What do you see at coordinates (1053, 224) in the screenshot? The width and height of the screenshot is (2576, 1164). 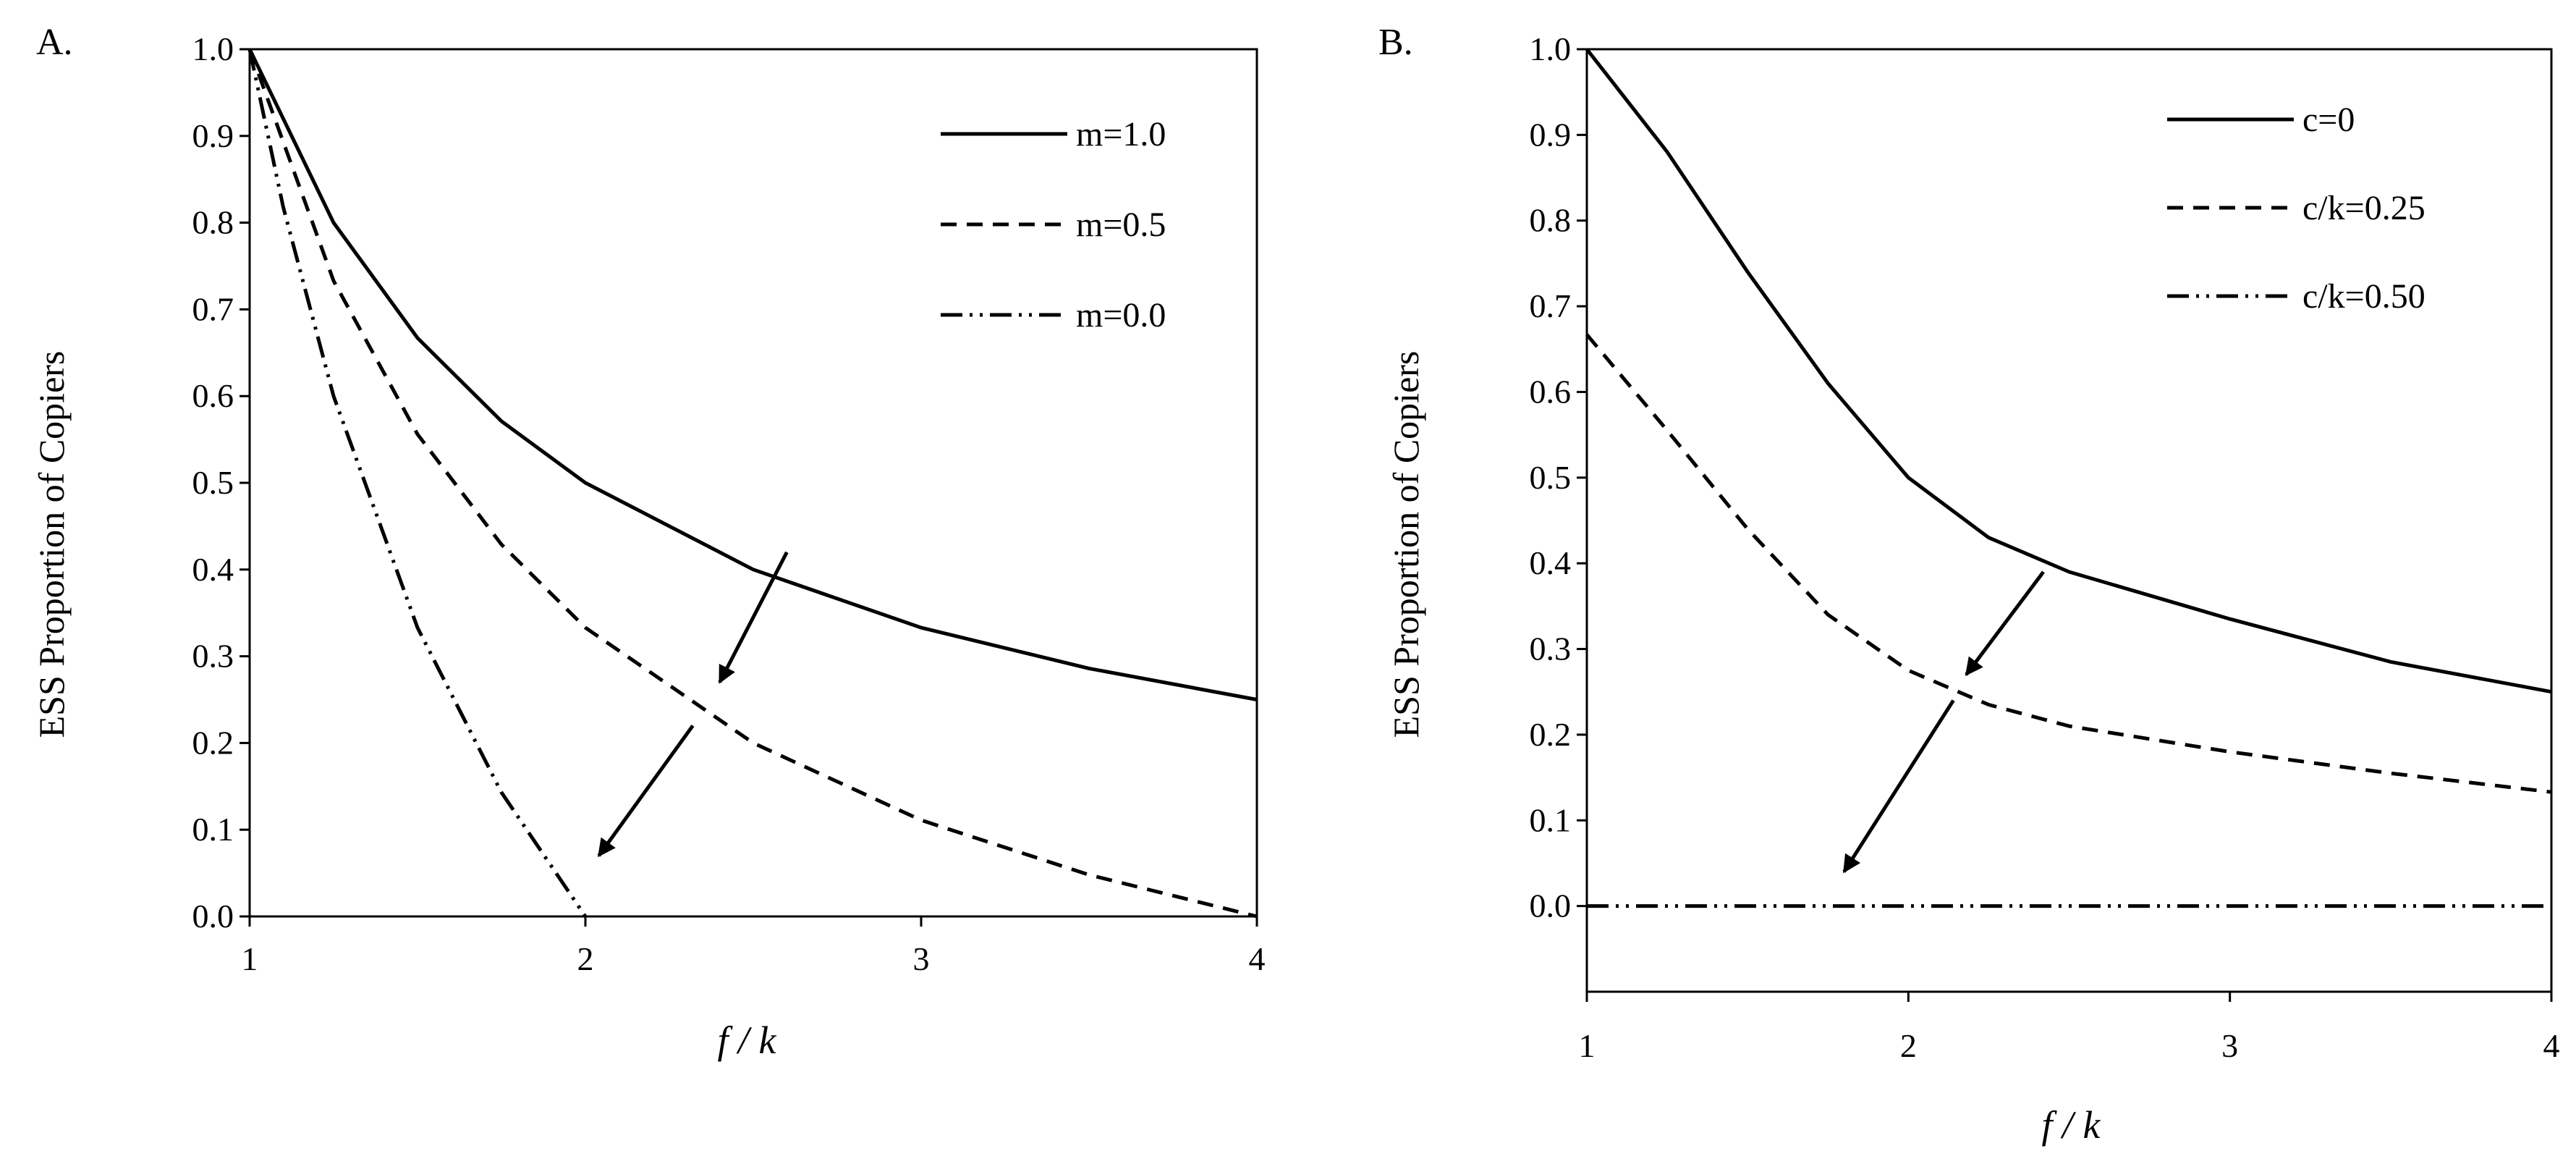 I see `panel-a-legend: m=1.0 m=0.5 m=0.0` at bounding box center [1053, 224].